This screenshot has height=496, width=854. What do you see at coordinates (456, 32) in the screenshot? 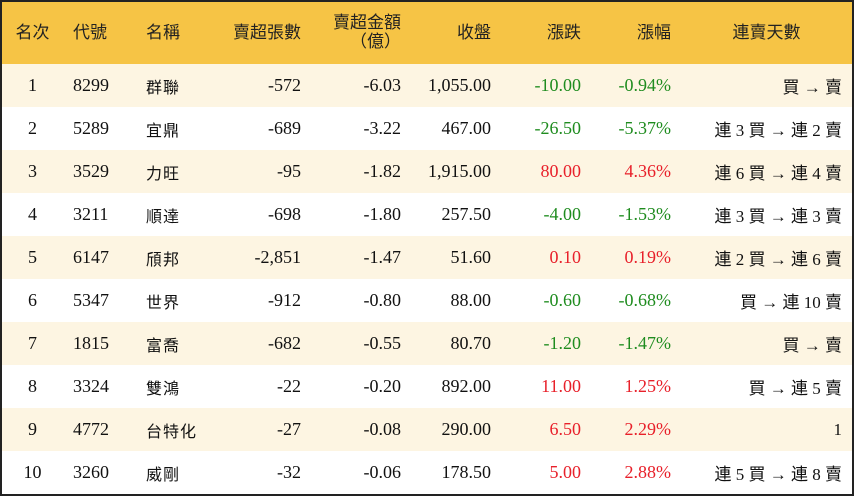
I see `header-cell: 收盤` at bounding box center [456, 32].